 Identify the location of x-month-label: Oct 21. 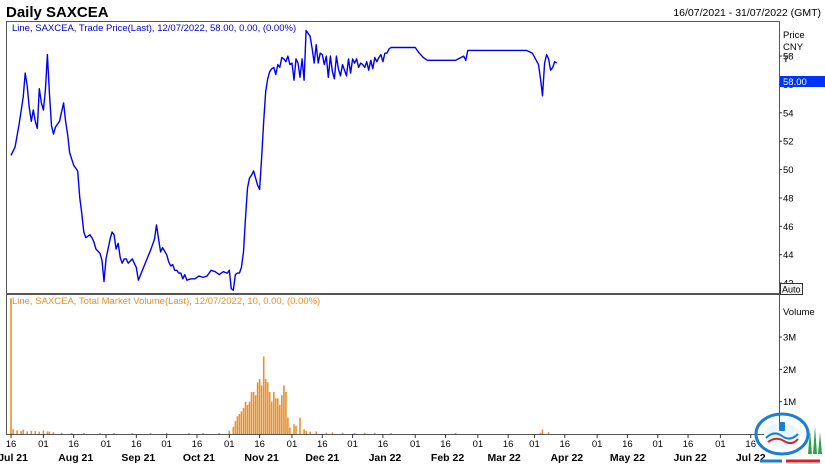
(199, 458).